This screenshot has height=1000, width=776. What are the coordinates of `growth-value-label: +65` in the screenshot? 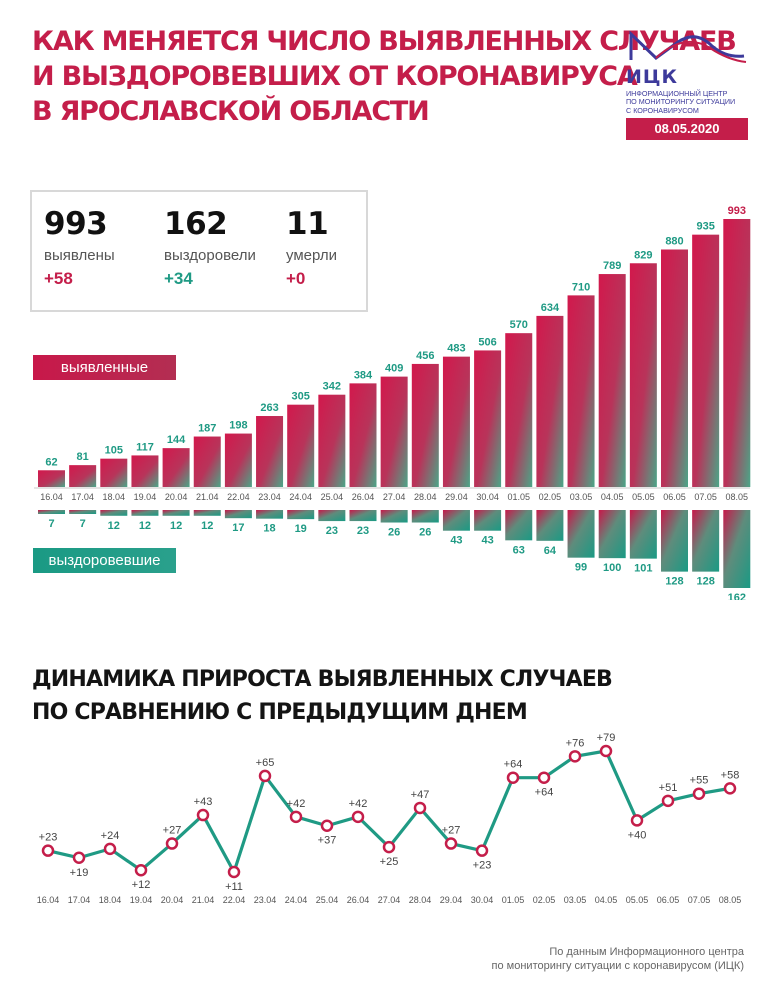 It's located at (265, 763).